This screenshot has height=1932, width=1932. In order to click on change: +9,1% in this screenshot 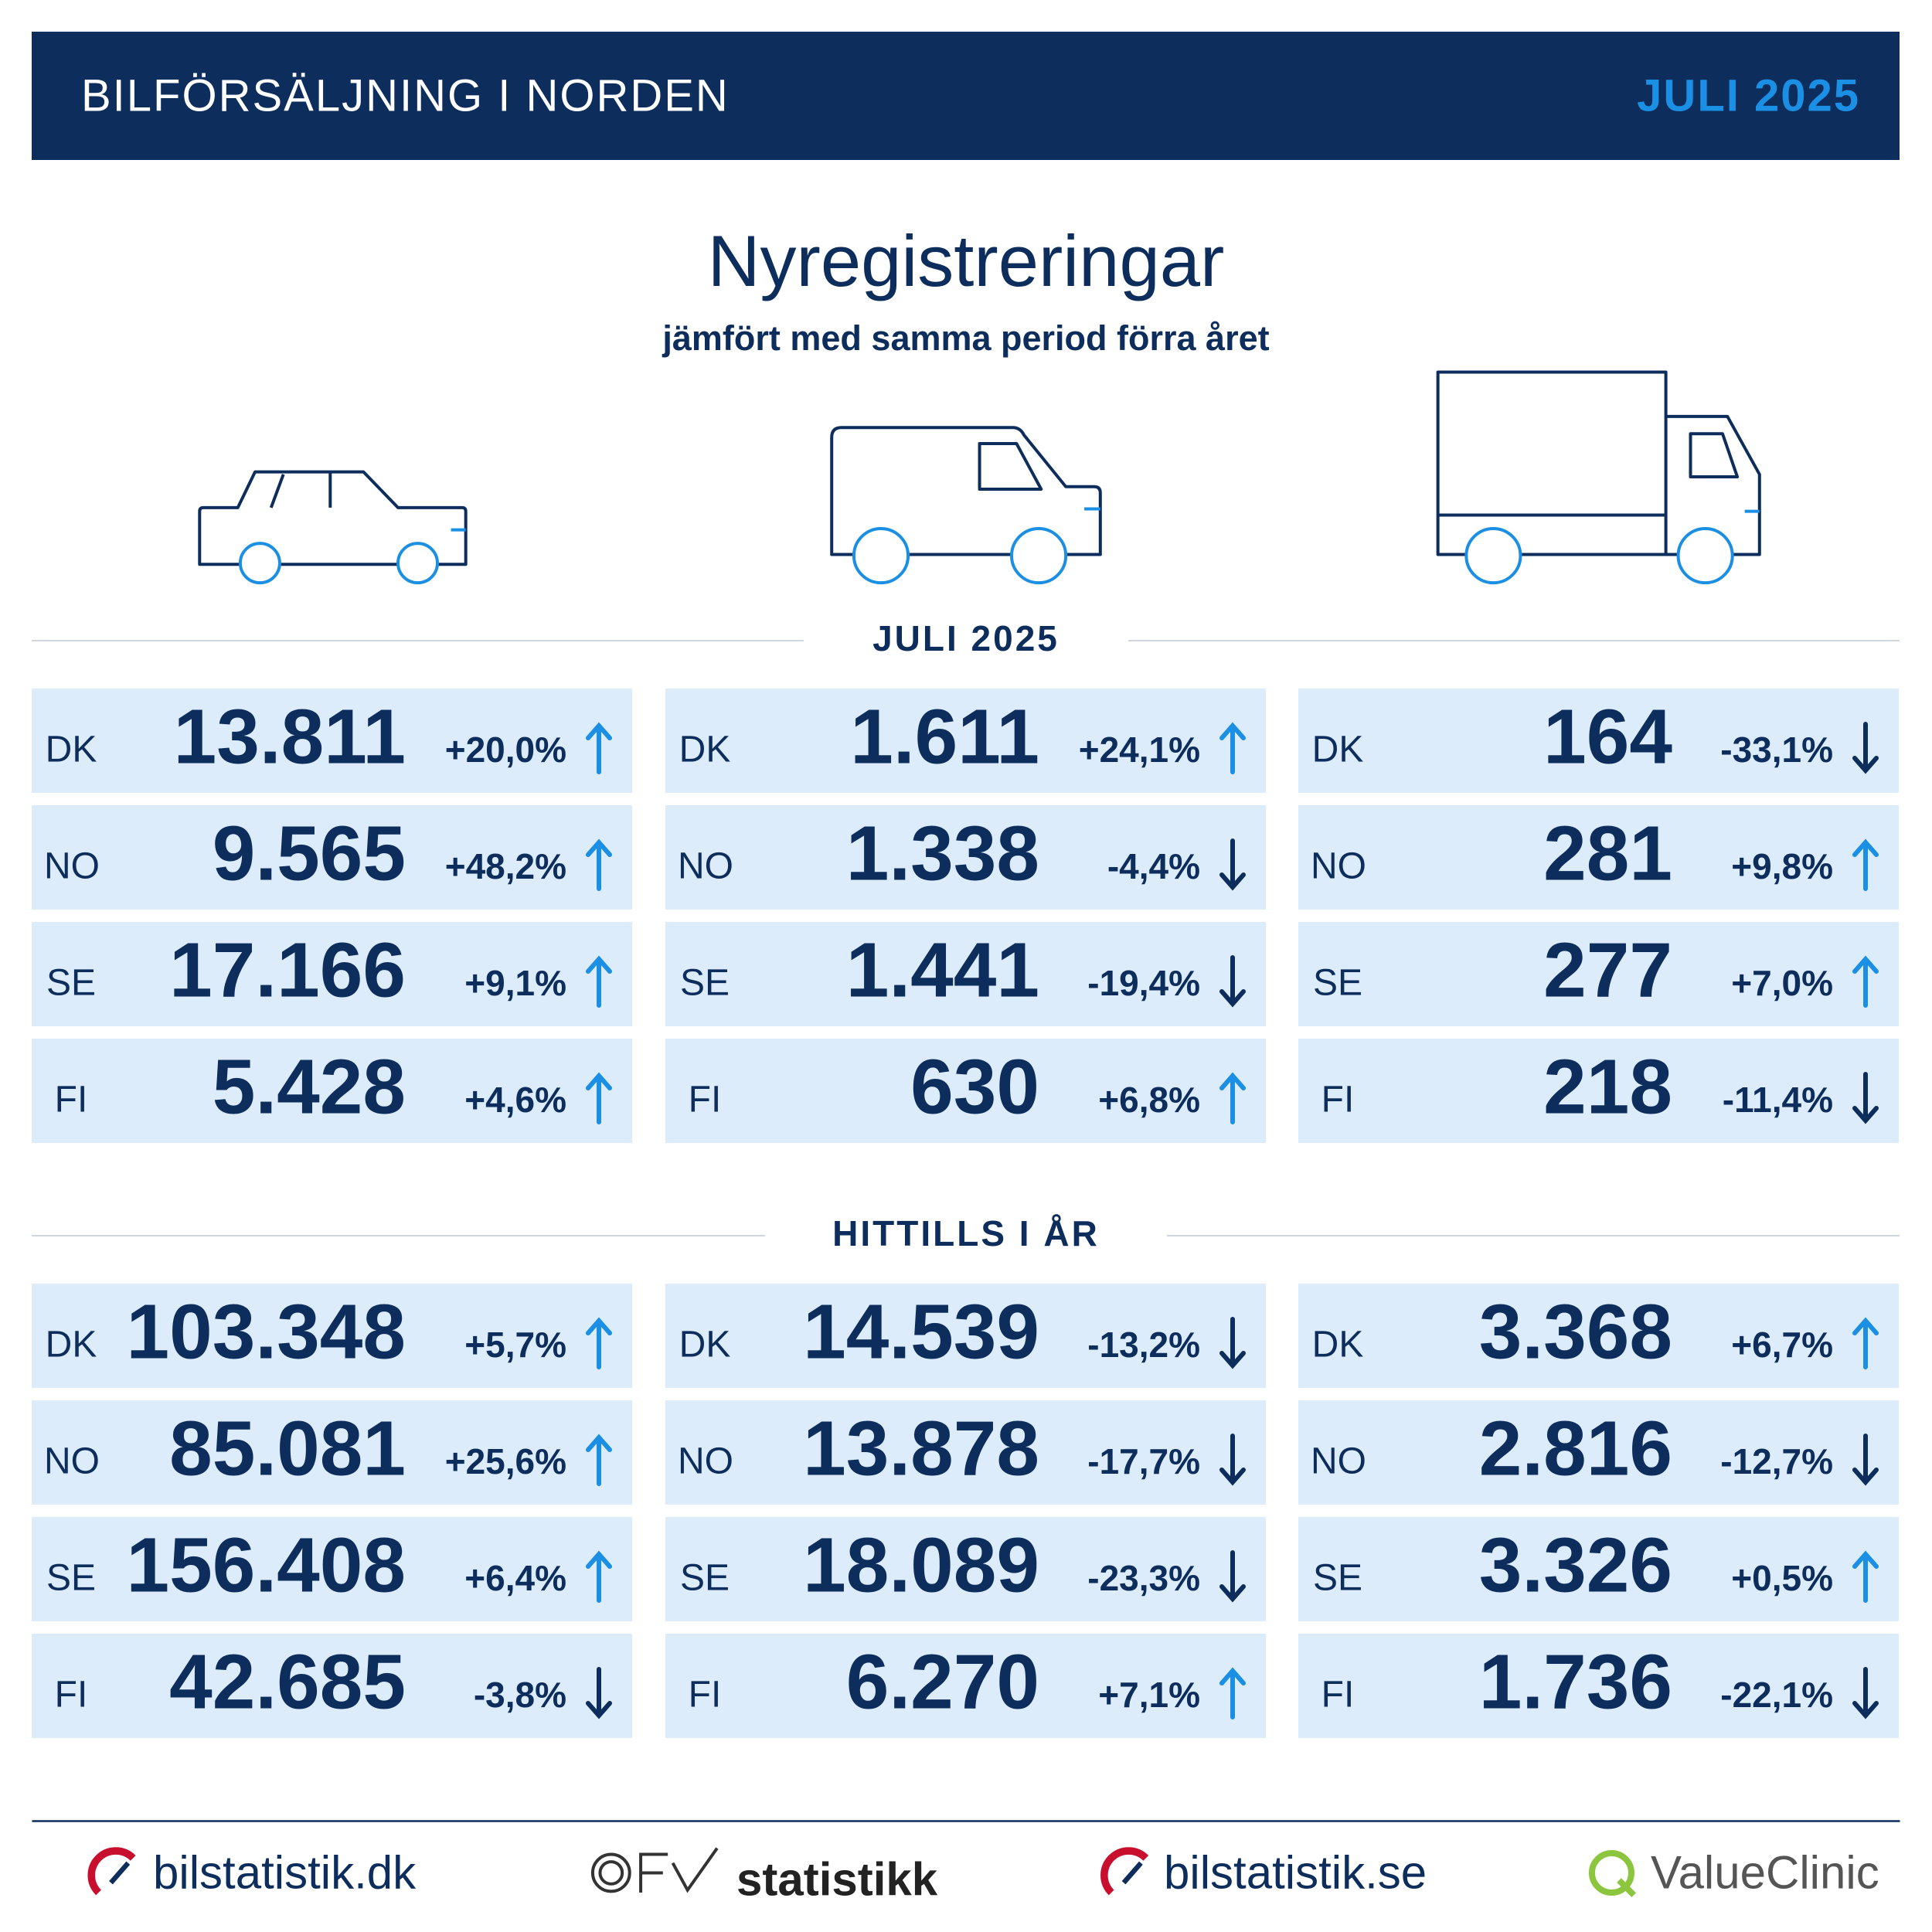, I will do `click(515, 983)`.